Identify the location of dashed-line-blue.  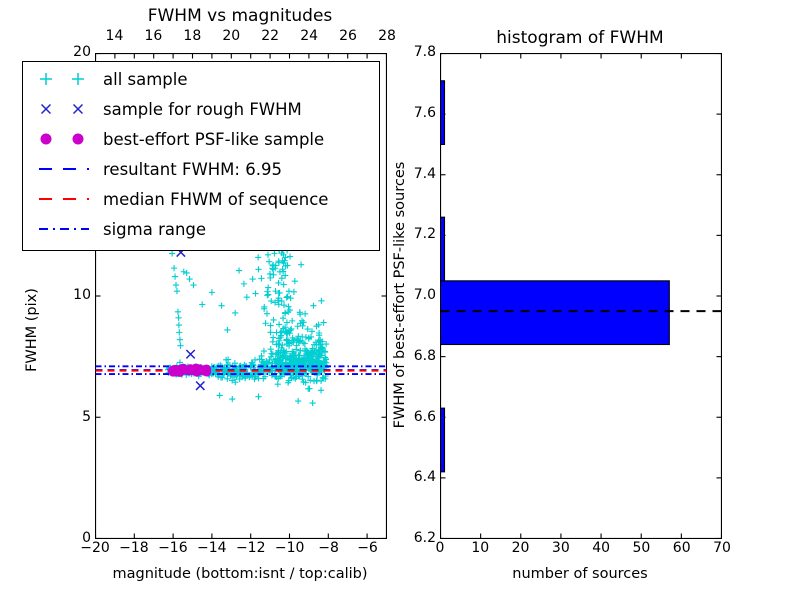
(64, 169).